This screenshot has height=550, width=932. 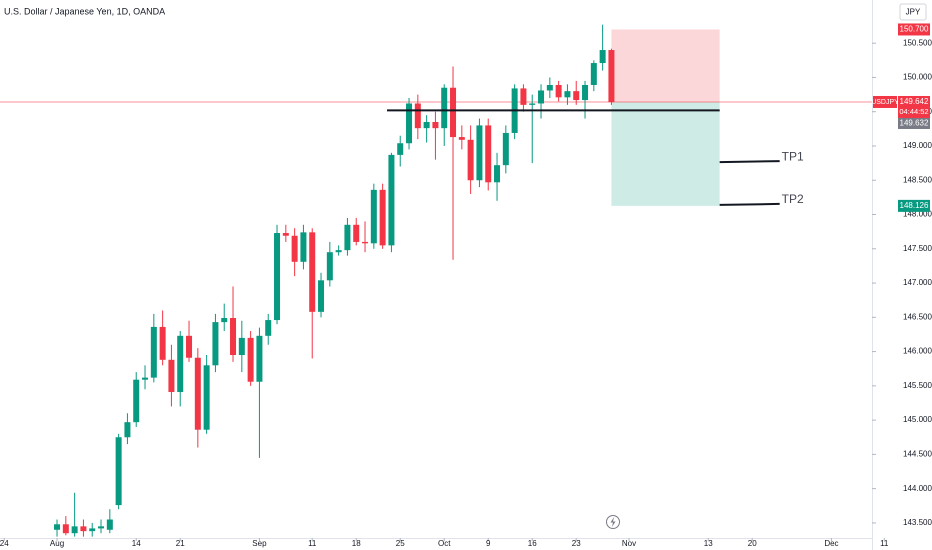 I want to click on y-tick-label: 145.000, so click(x=917, y=419).